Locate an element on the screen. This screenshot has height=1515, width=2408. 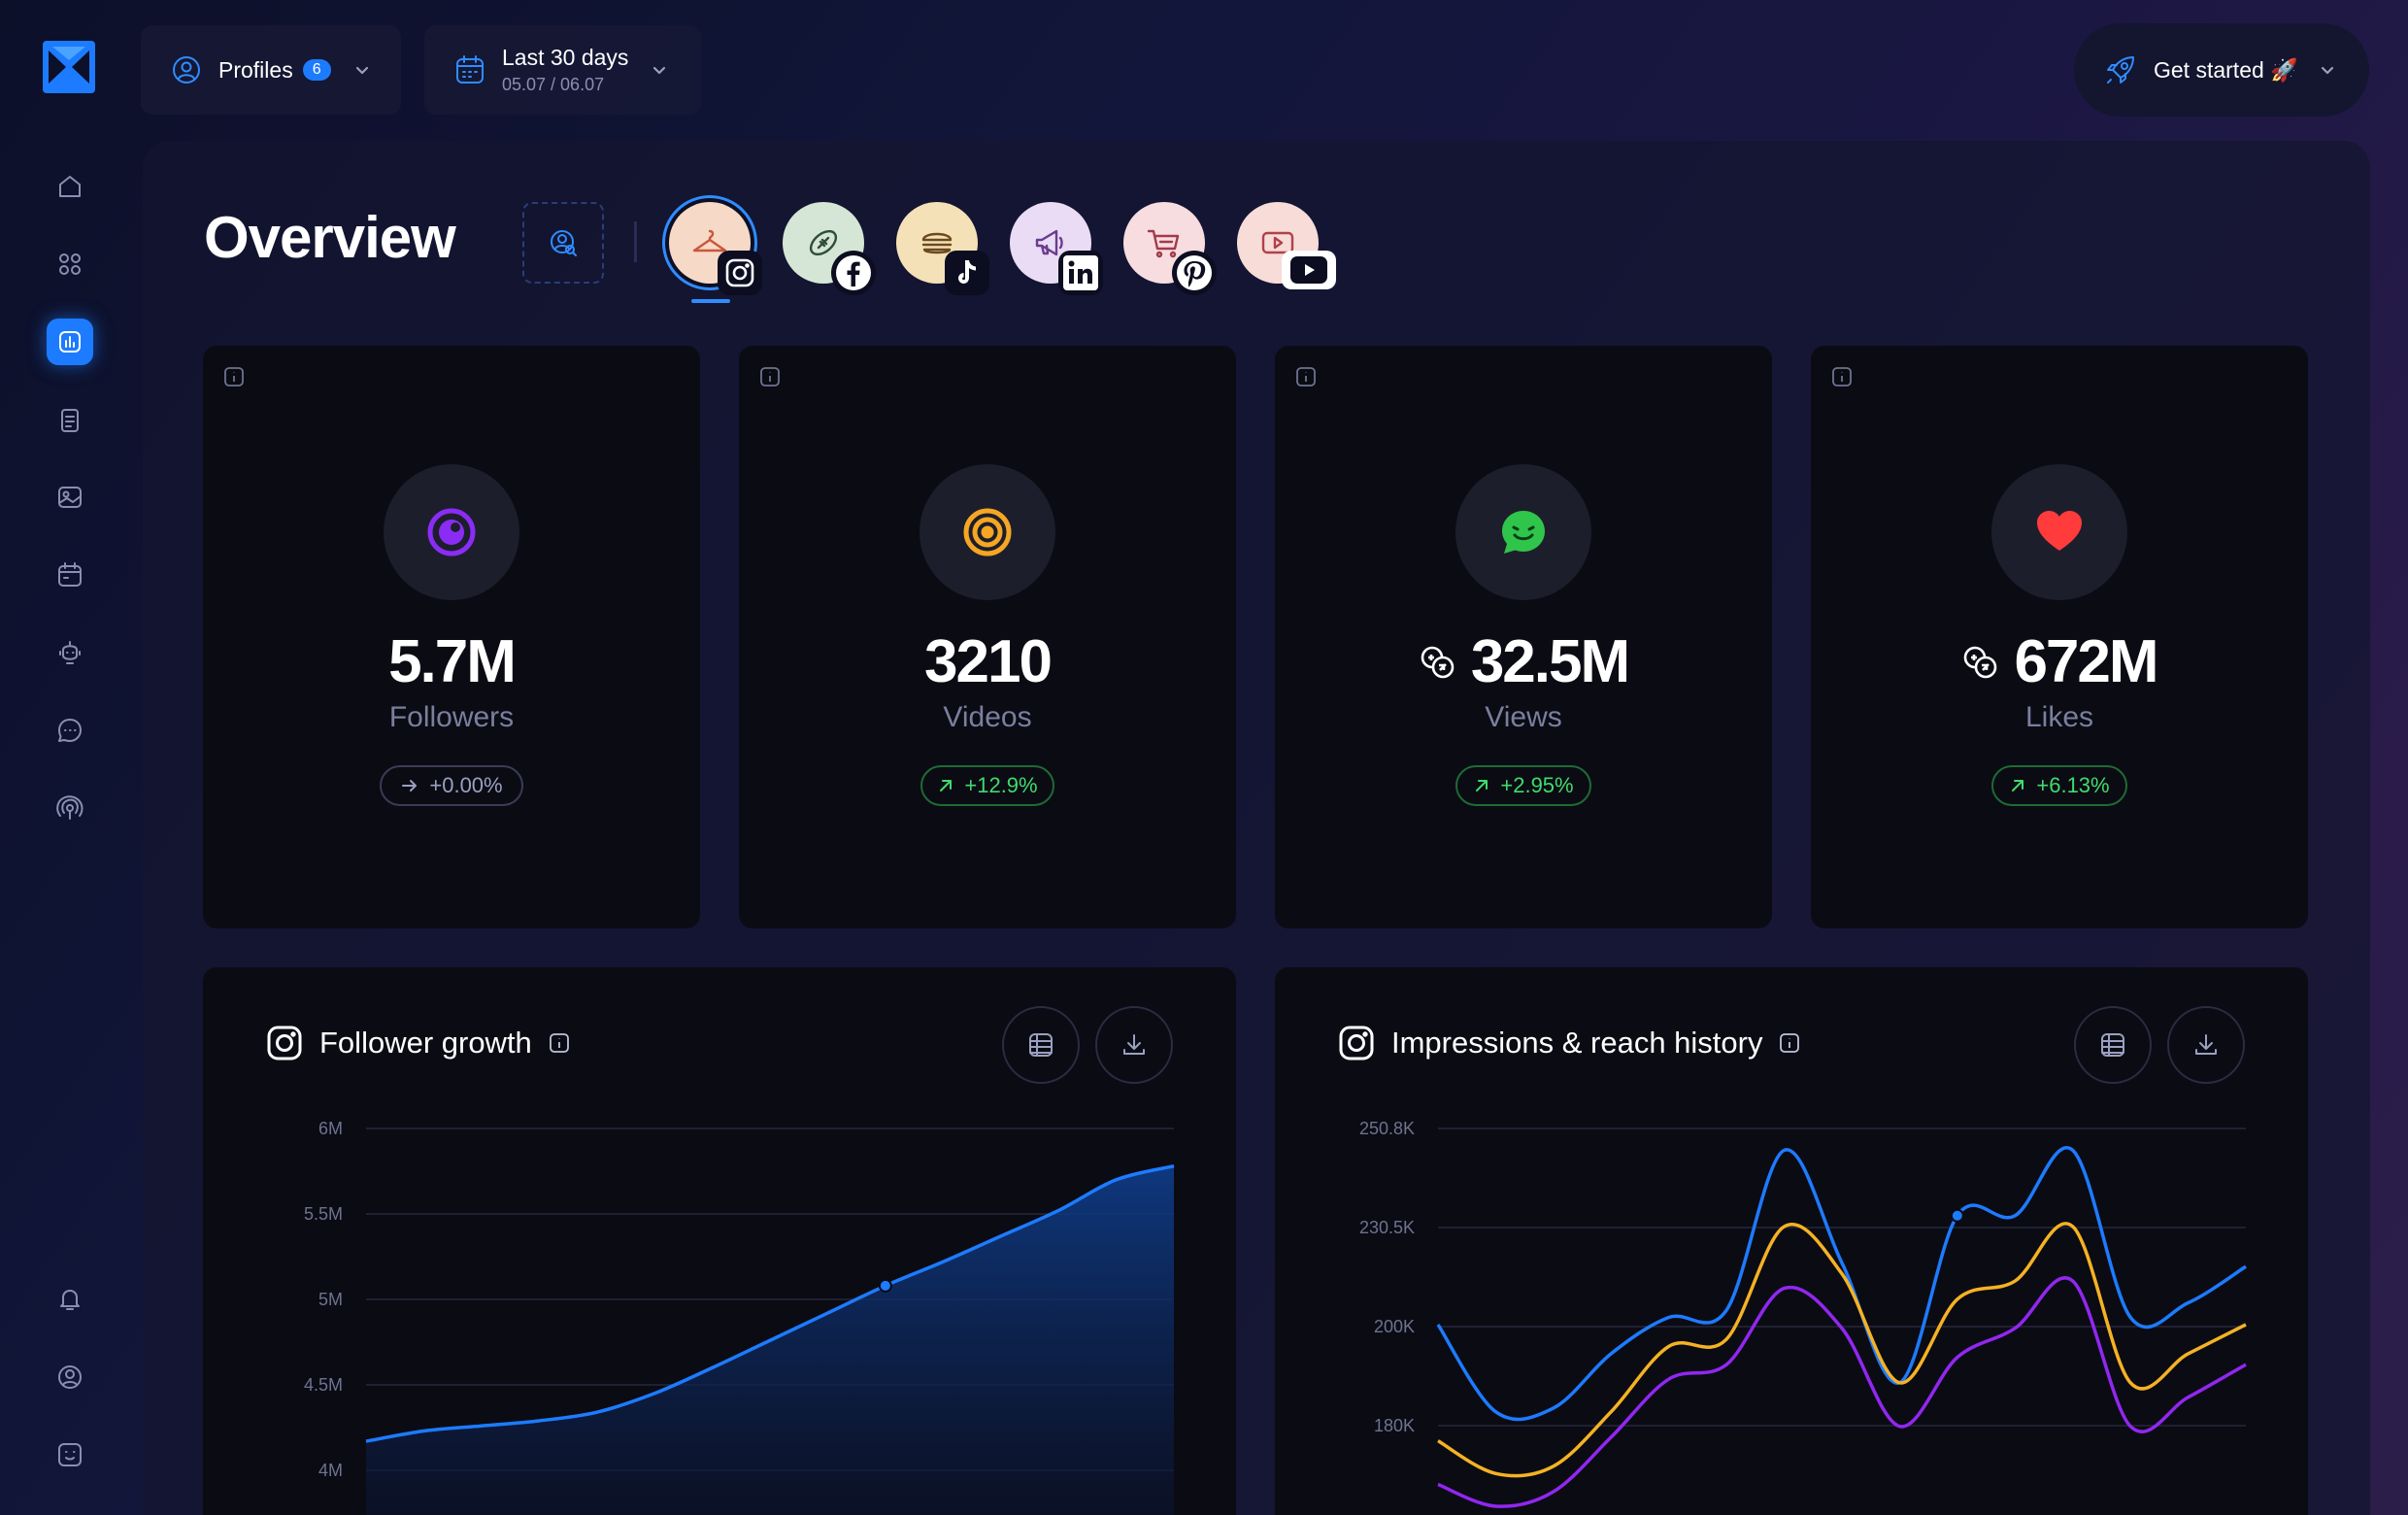
stat-value: 32.5M is located at coordinates (1524, 661).